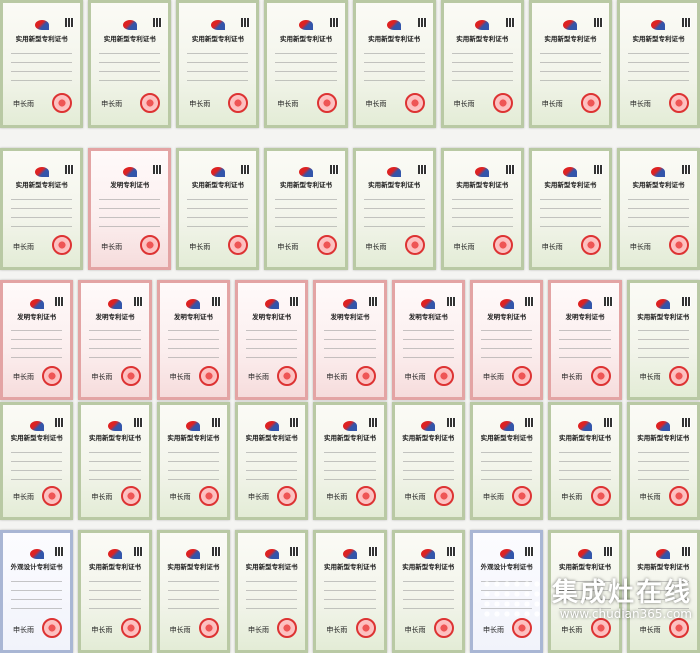 Image resolution: width=700 pixels, height=653 pixels. I want to click on certificate-title: 外观设计专利证书, so click(36, 567).